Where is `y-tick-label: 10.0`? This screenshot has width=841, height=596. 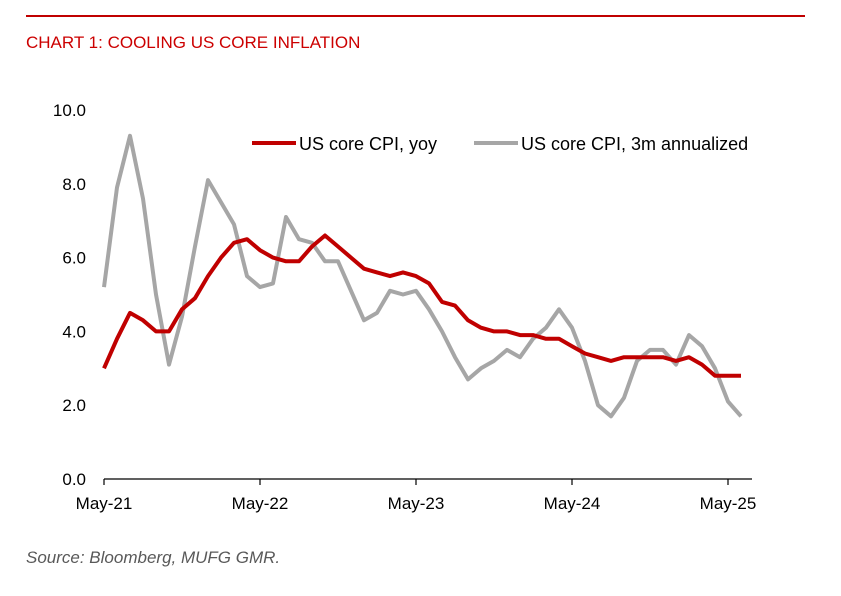 y-tick-label: 10.0 is located at coordinates (69, 110).